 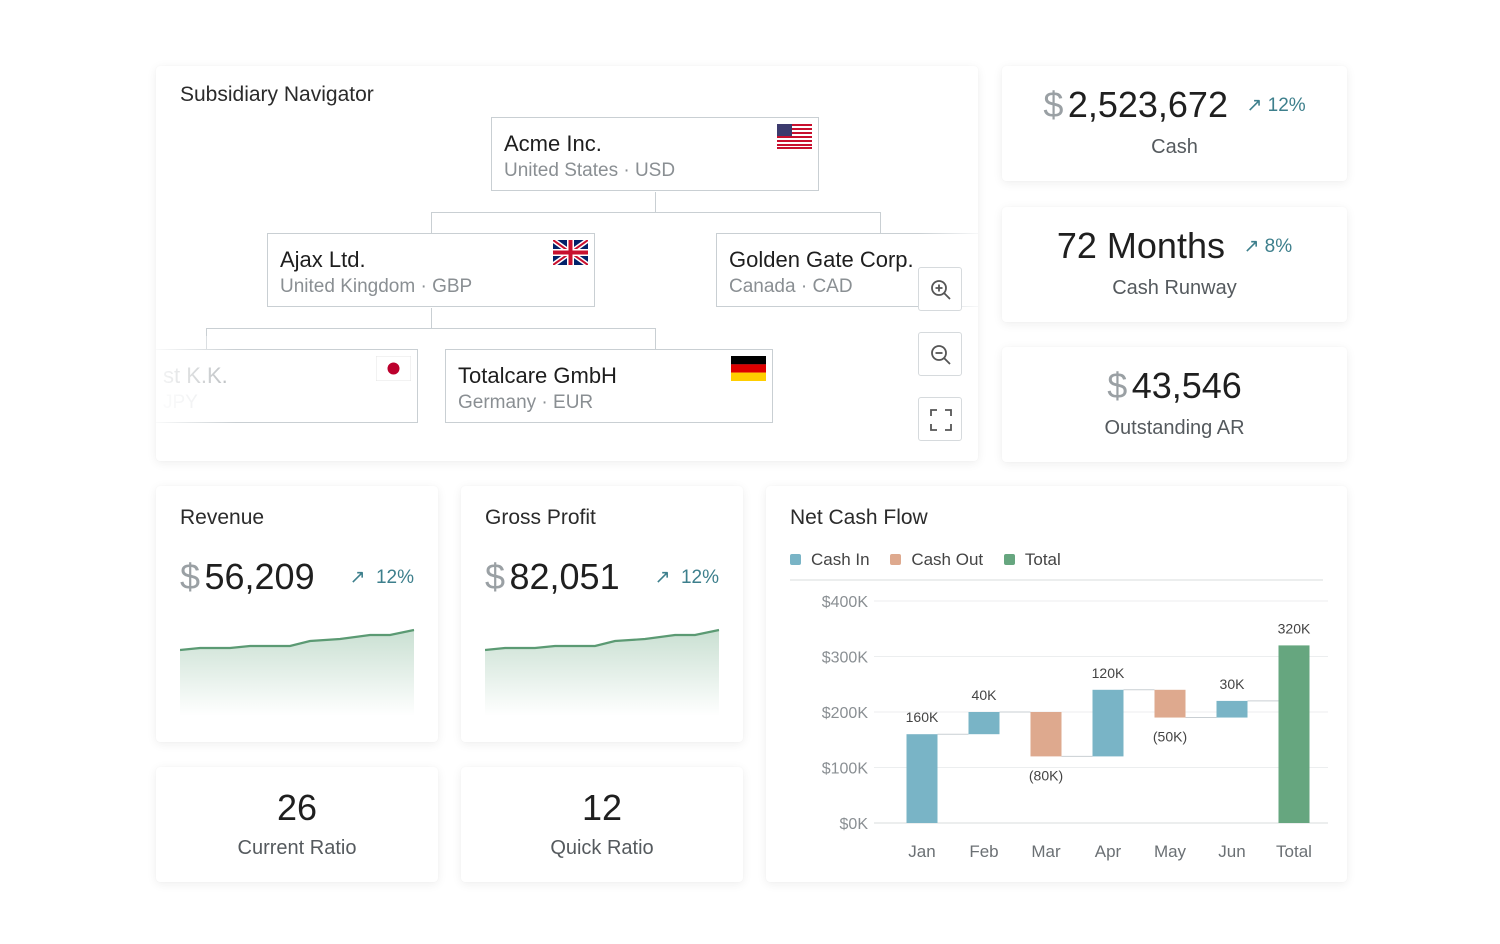 I want to click on node-name: st K.K., so click(x=195, y=375).